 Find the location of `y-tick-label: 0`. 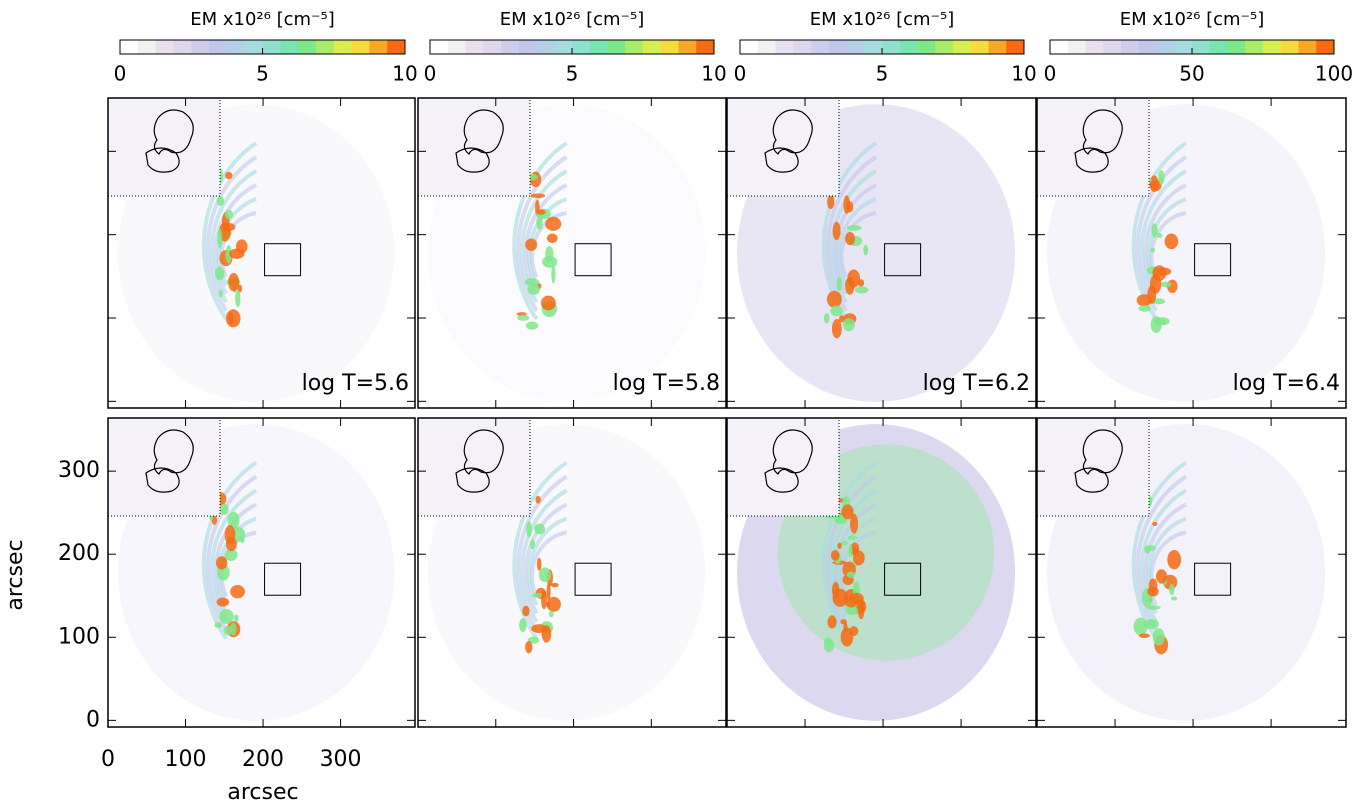

y-tick-label: 0 is located at coordinates (93, 719).